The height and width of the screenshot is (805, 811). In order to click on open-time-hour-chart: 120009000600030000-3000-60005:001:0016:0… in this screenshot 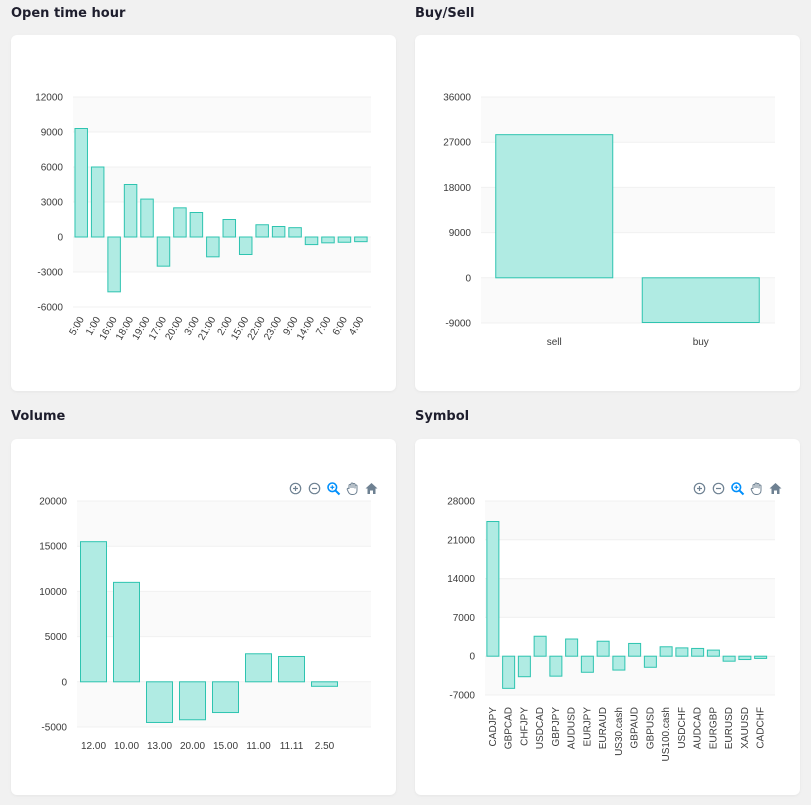, I will do `click(203, 218)`.